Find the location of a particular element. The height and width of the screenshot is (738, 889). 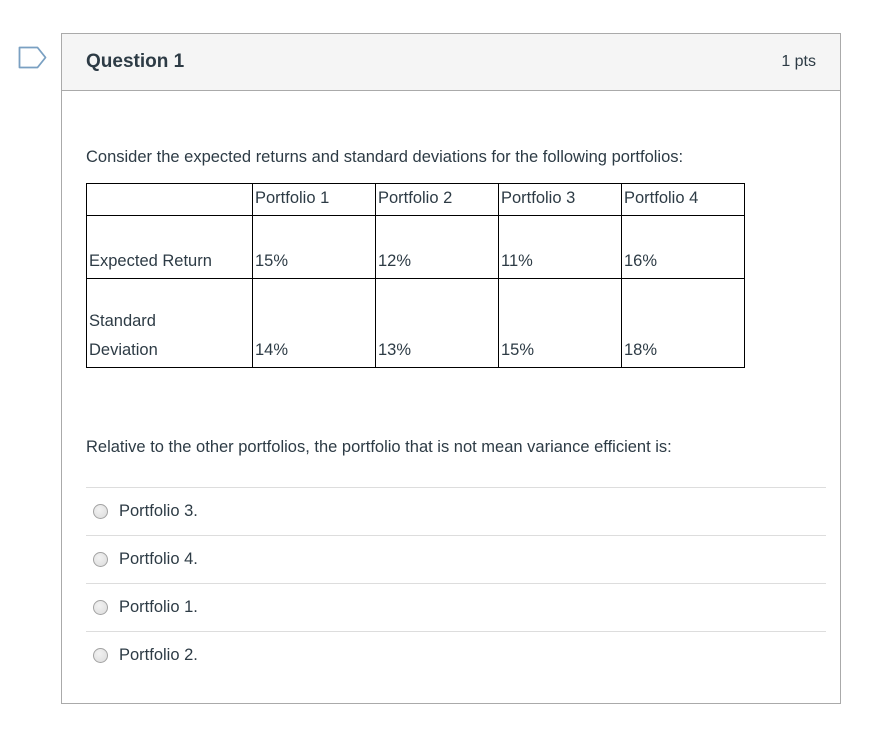

option-label: Portfolio 4. is located at coordinates (158, 559).